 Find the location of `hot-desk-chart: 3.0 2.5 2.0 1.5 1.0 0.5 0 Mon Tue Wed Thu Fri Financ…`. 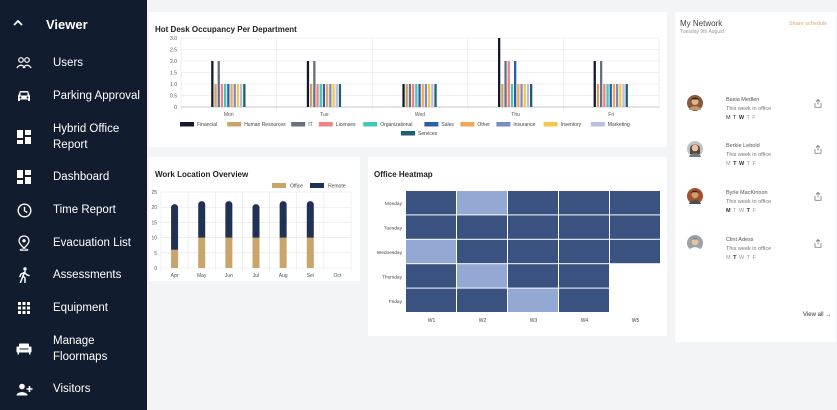

hot-desk-chart: 3.0 2.5 2.0 1.5 1.0 0.5 0 Mon Tue Wed Thu Fri Financ… is located at coordinates (415, 86).